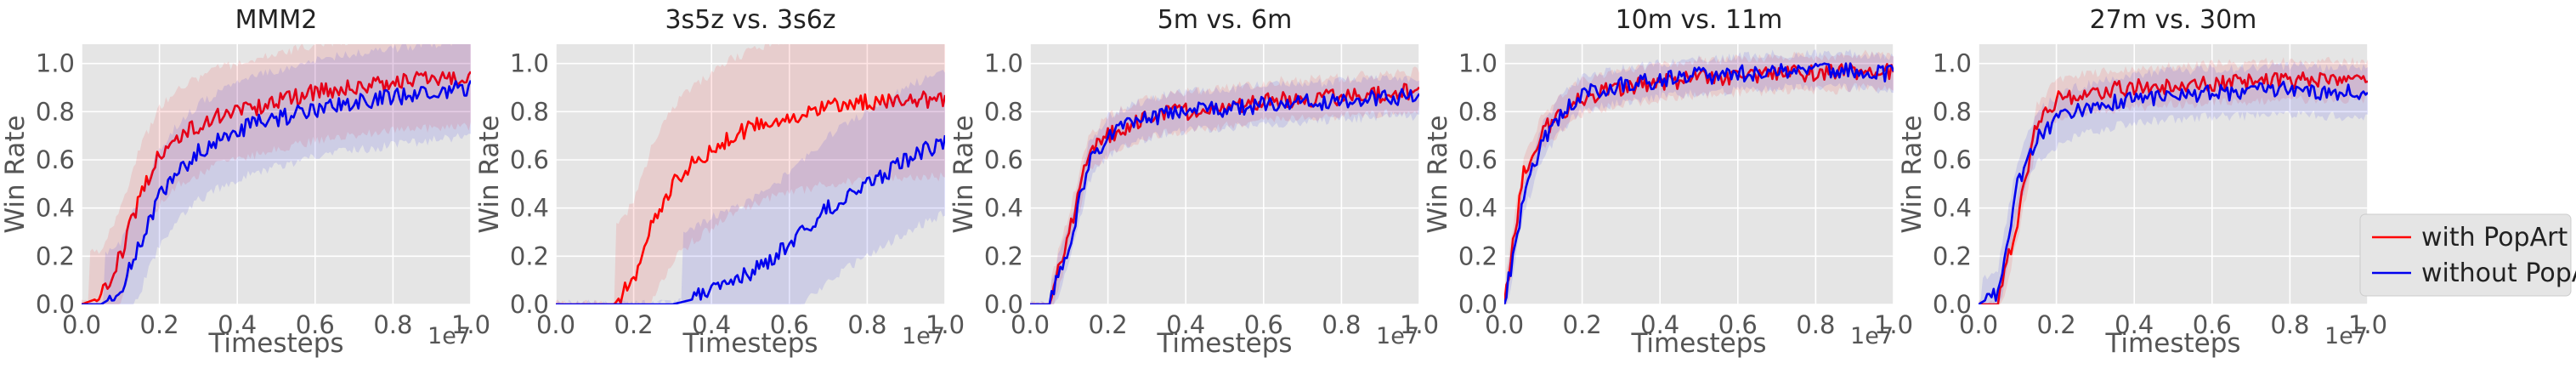 The width and height of the screenshot is (2576, 369). I want to click on chart-title: MMM2, so click(276, 20).